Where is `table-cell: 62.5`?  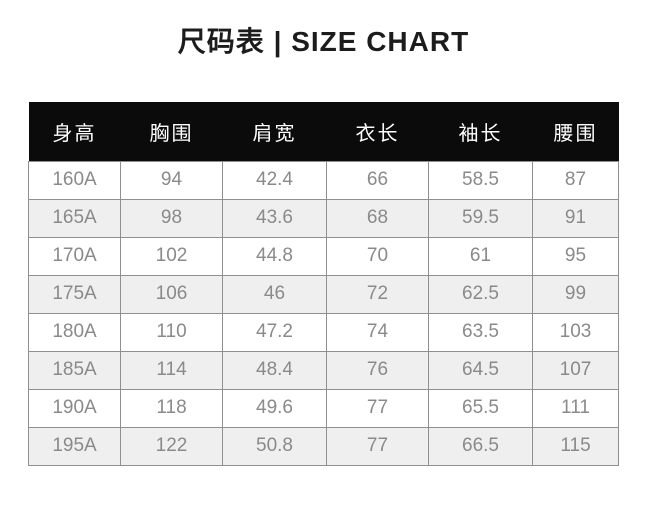 table-cell: 62.5 is located at coordinates (480, 294).